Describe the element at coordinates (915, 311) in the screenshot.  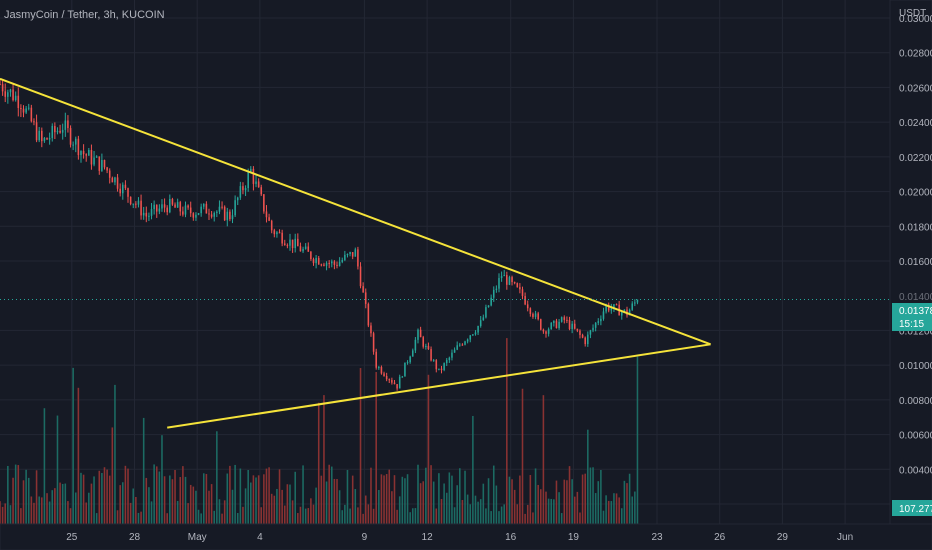
I see `last-price-label: 0.01378` at that location.